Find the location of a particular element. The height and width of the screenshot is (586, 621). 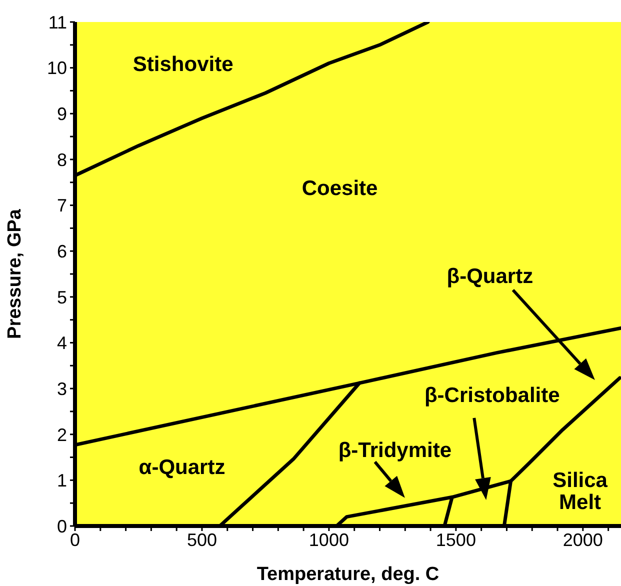

x-tick-label: 1000 is located at coordinates (328, 540).